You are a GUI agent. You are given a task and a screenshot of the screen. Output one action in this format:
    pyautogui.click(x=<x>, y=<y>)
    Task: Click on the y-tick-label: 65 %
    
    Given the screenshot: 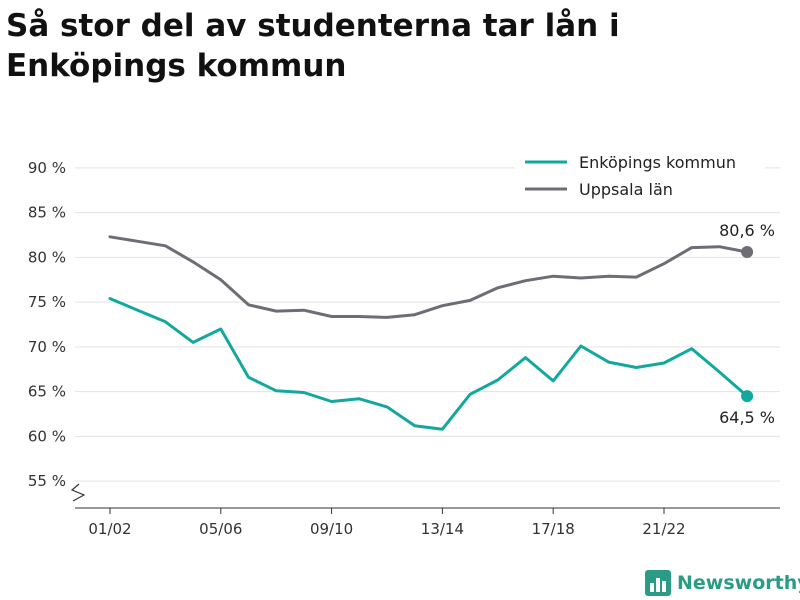 What is the action you would take?
    pyautogui.click(x=47, y=392)
    